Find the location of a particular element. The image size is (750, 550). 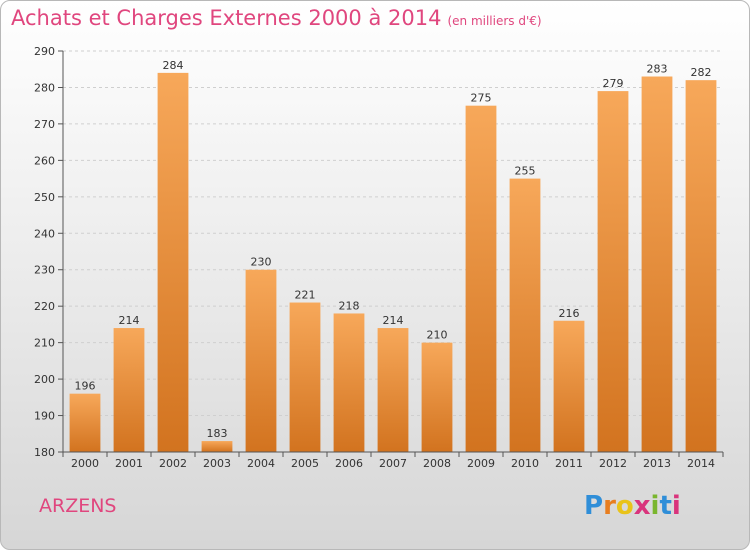

chart-title-text: Achats et Charges Externes 2000 à 2014 is located at coordinates (226, 18).